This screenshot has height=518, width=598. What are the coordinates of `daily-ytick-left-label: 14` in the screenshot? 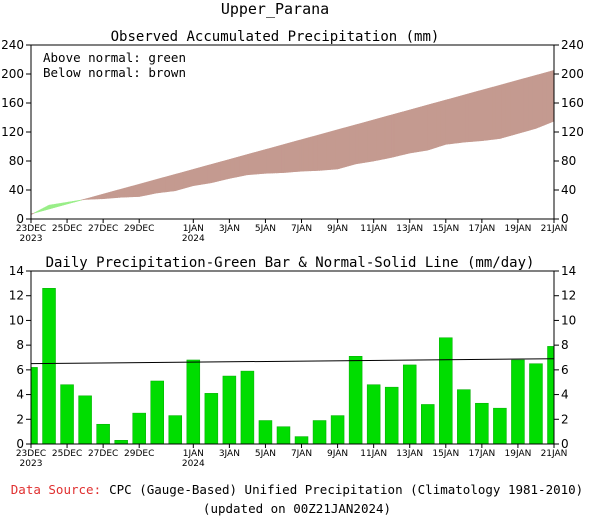 It's located at (16, 271).